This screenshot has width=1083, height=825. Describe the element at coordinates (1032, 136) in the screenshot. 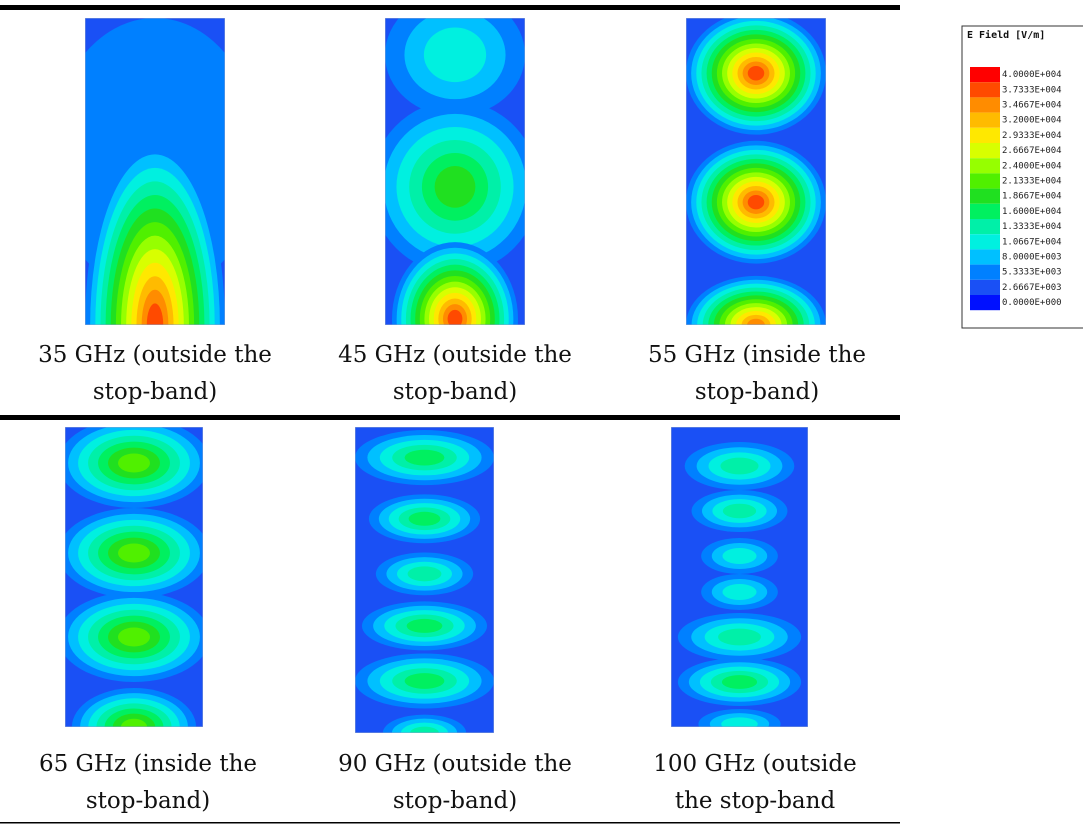

I see `legend-label: 2.9333E+004` at that location.